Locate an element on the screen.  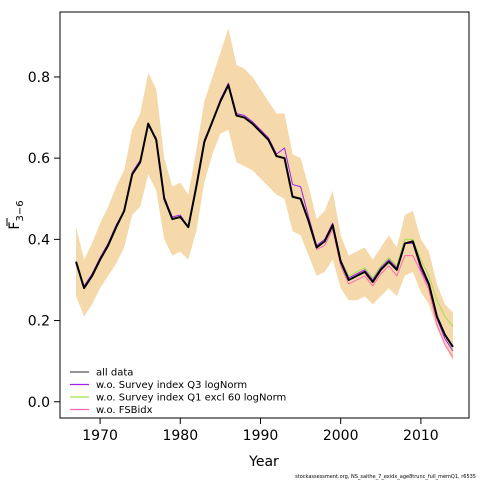
y-tick-label: 0.0 is located at coordinates (39, 403).